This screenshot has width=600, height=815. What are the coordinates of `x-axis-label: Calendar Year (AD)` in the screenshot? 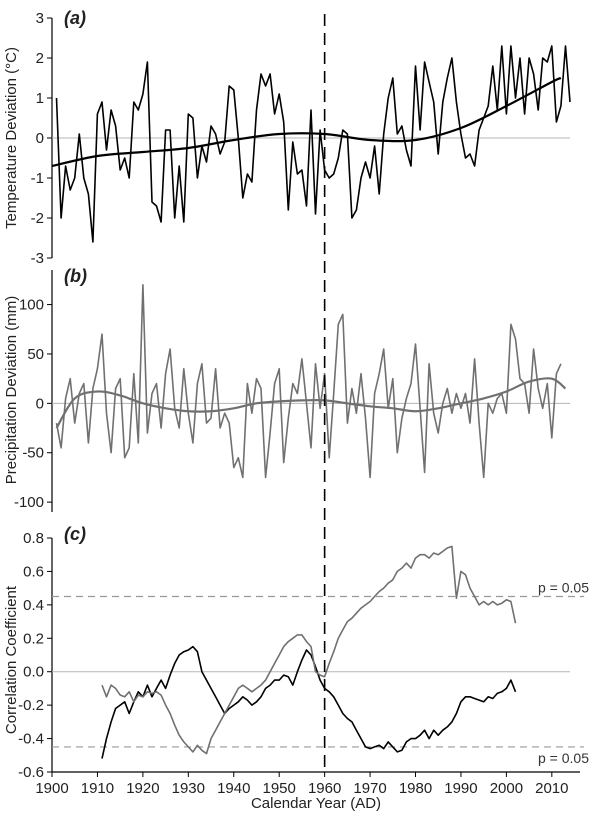 It's located at (316, 803).